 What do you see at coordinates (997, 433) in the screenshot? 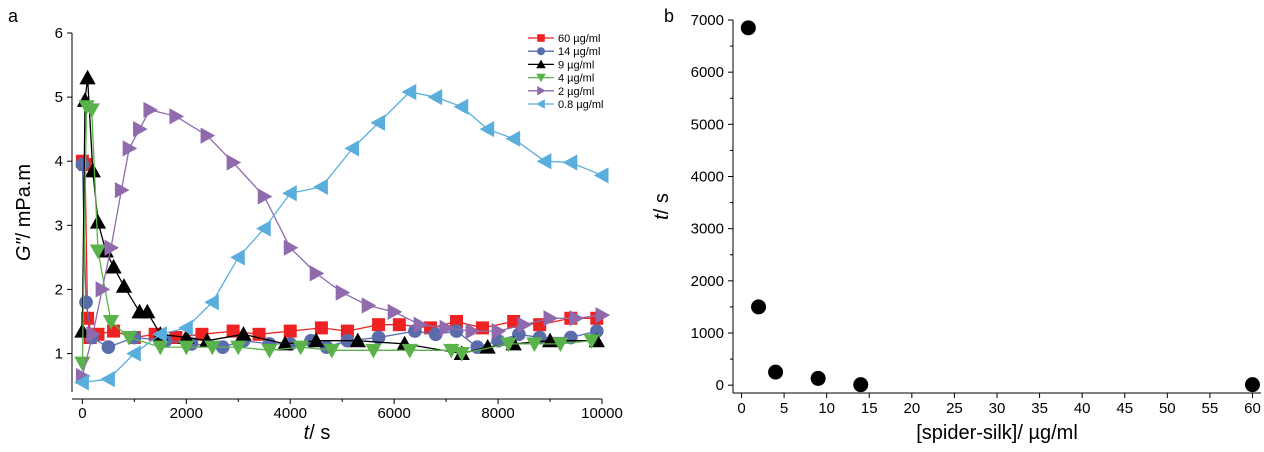
I see `panel-b-x-label: [spider-silk]/ µg/ml` at bounding box center [997, 433].